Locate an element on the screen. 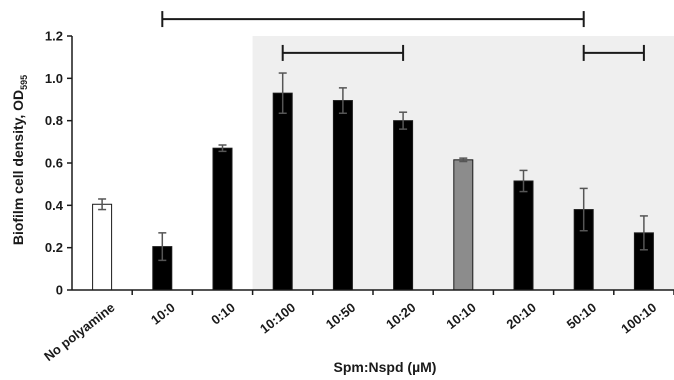 The width and height of the screenshot is (674, 380). y-tick-label: 0.4 is located at coordinates (54, 205).